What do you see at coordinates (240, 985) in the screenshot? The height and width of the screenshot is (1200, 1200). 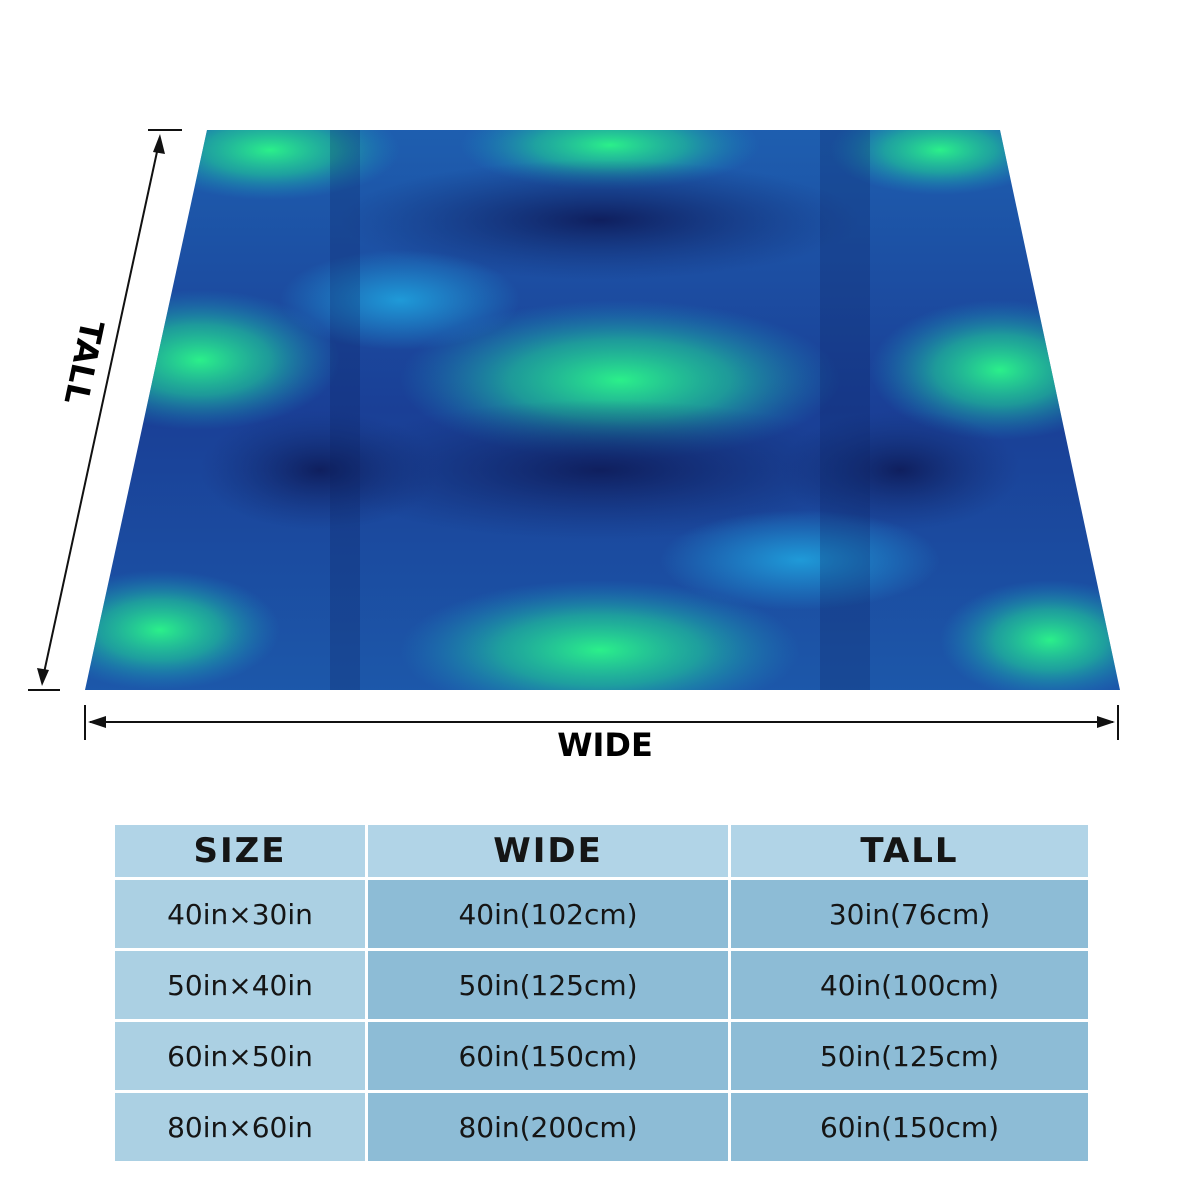 I see `table-cell: 50in×40in` at bounding box center [240, 985].